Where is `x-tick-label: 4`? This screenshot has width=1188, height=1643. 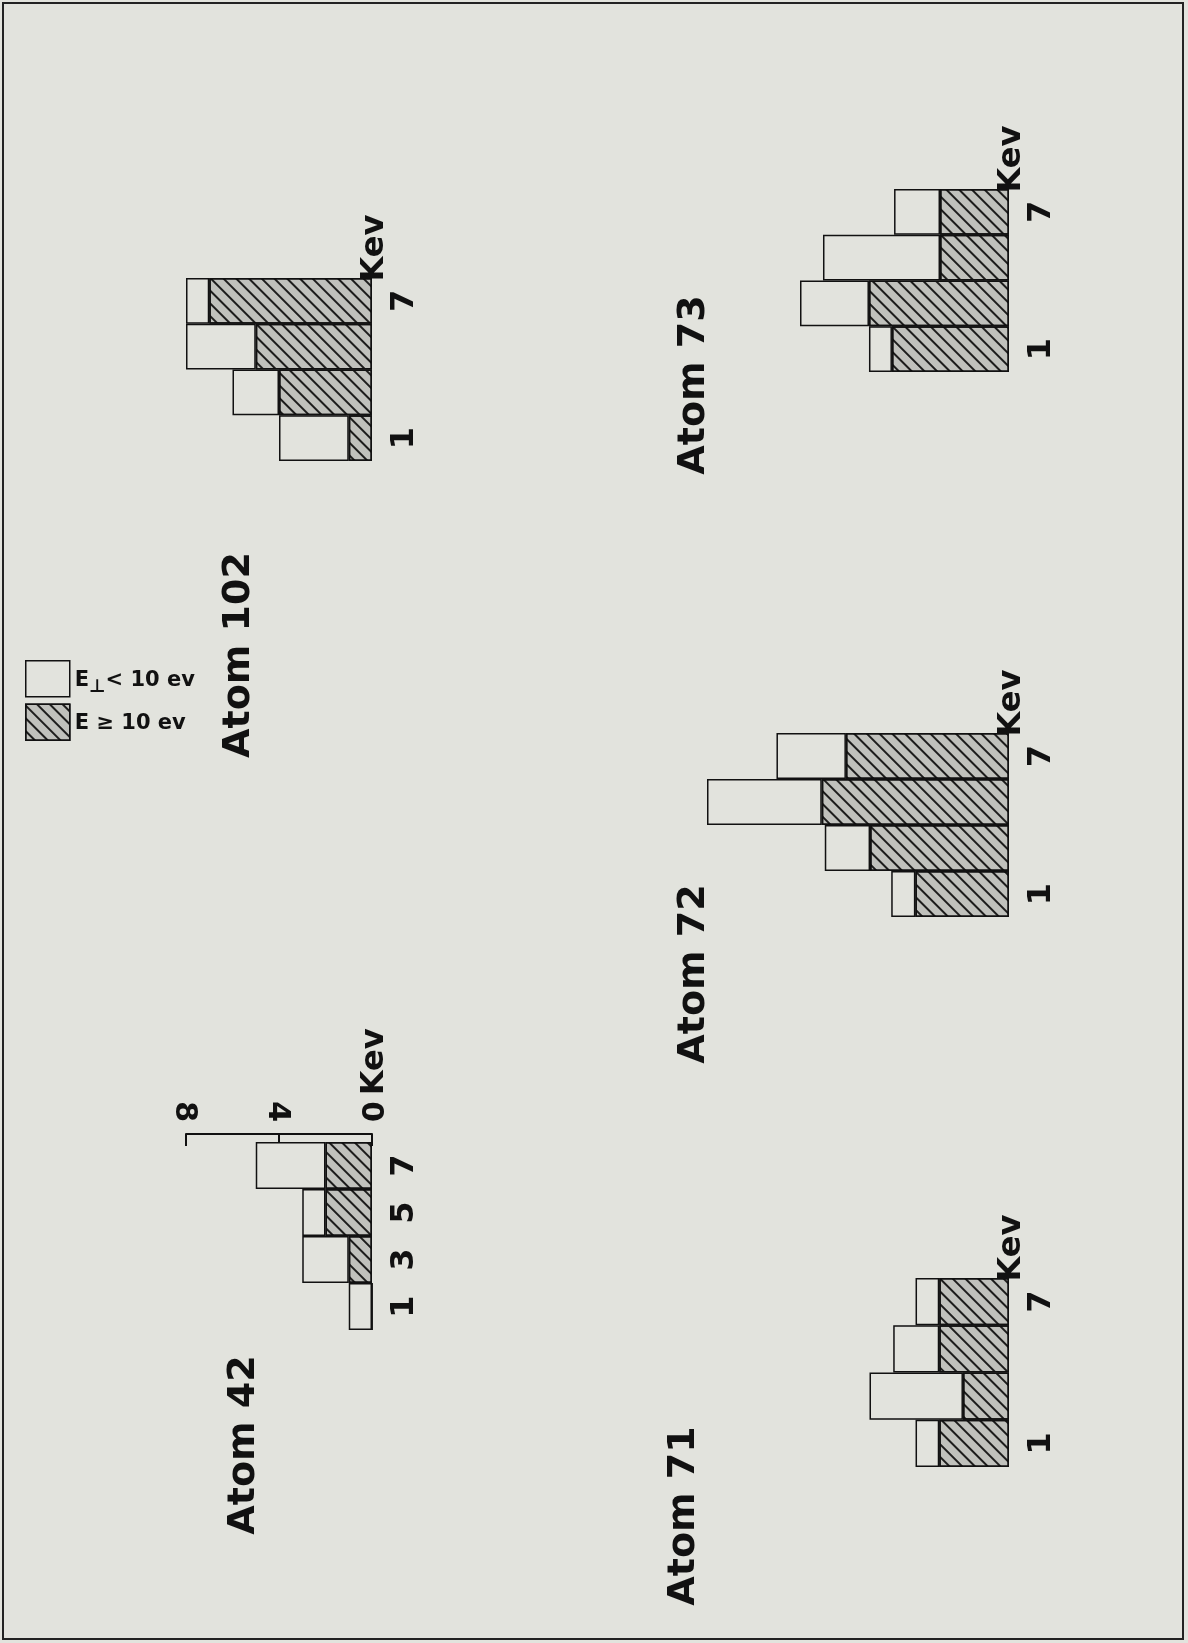
x-tick-label: 4 is located at coordinates (279, 1111).